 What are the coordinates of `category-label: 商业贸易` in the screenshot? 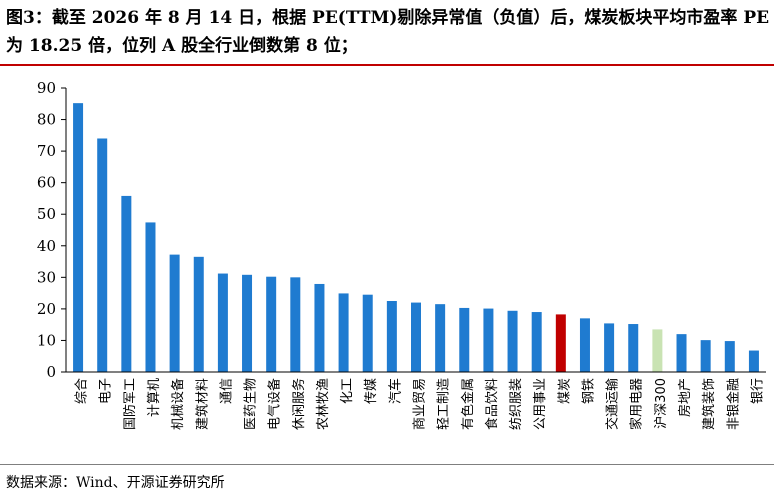 It's located at (420, 404).